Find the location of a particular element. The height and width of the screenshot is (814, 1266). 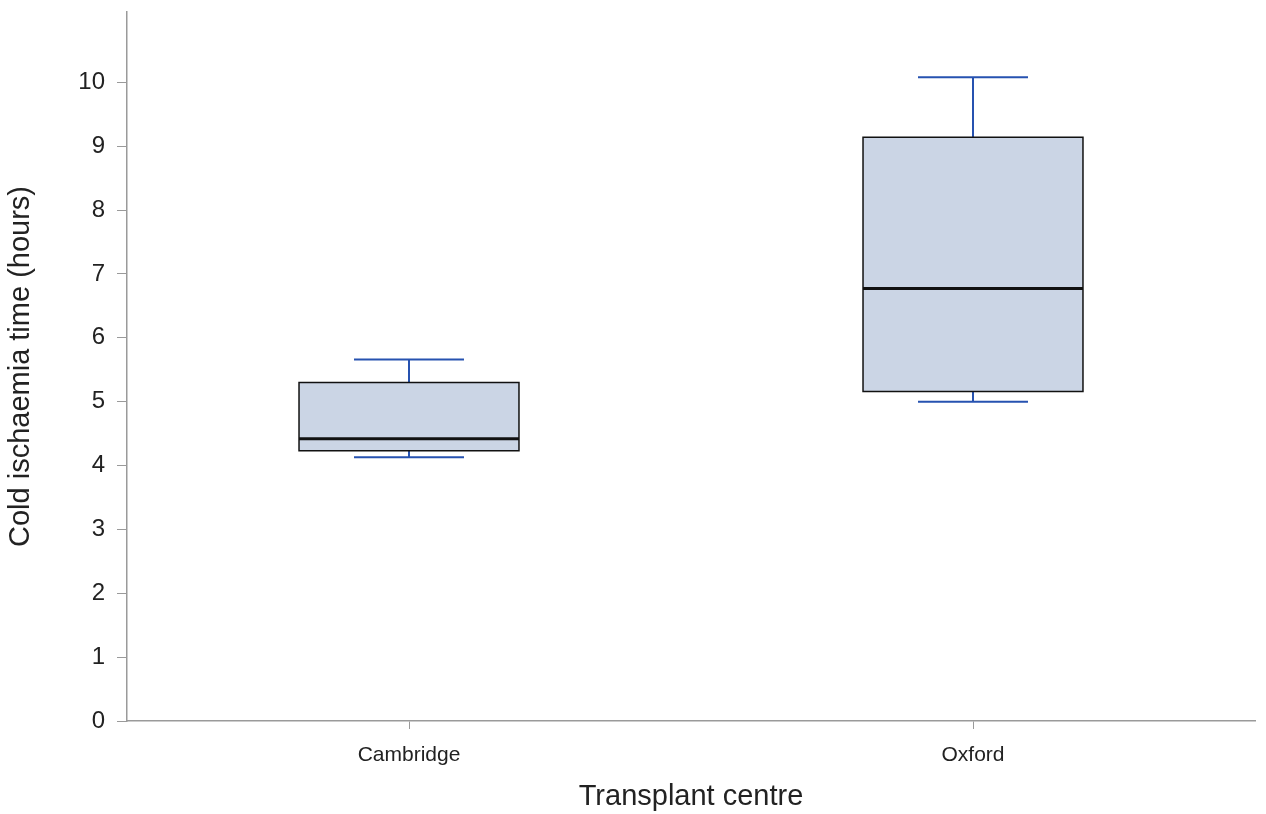

y-tick-label: 1 is located at coordinates (98, 655).